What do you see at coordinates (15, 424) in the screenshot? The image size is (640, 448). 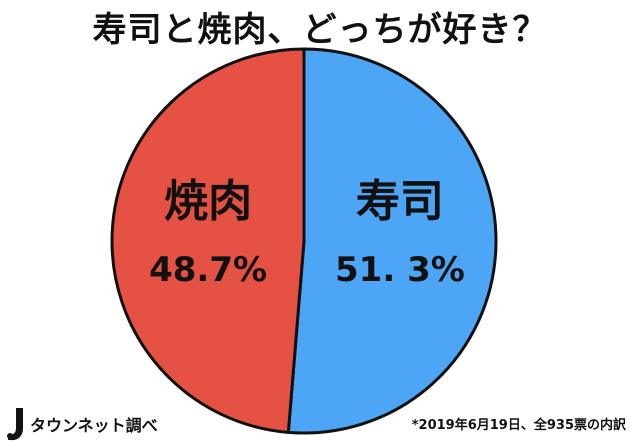 I see `j-logo-icon` at bounding box center [15, 424].